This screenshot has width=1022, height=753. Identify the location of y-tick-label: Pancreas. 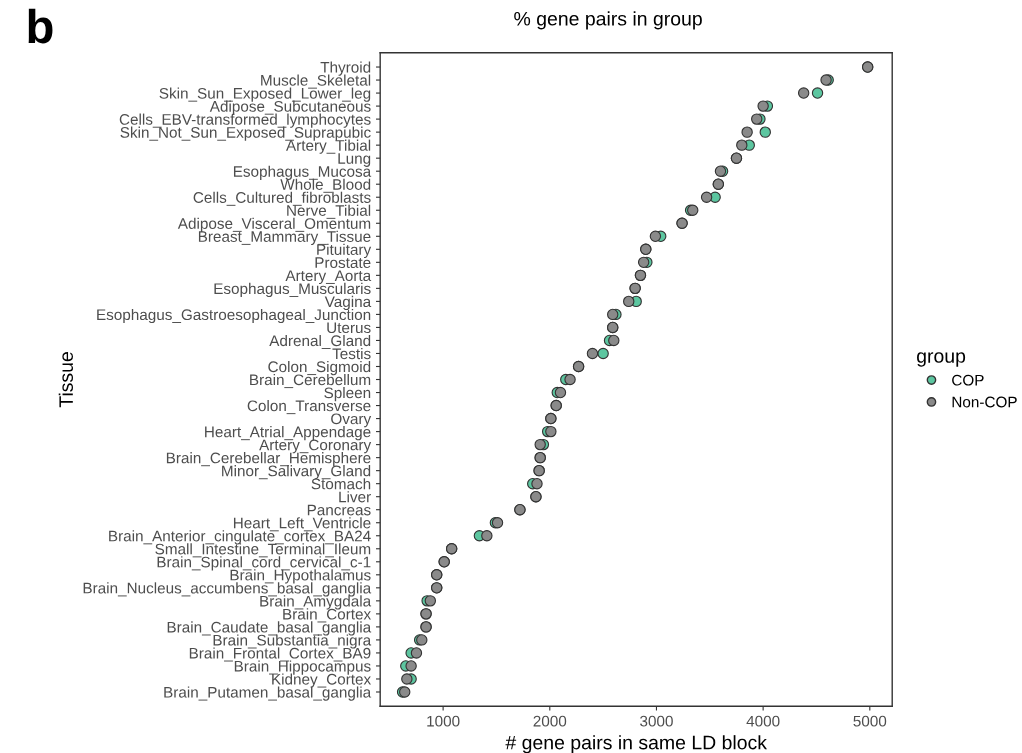
(339, 510).